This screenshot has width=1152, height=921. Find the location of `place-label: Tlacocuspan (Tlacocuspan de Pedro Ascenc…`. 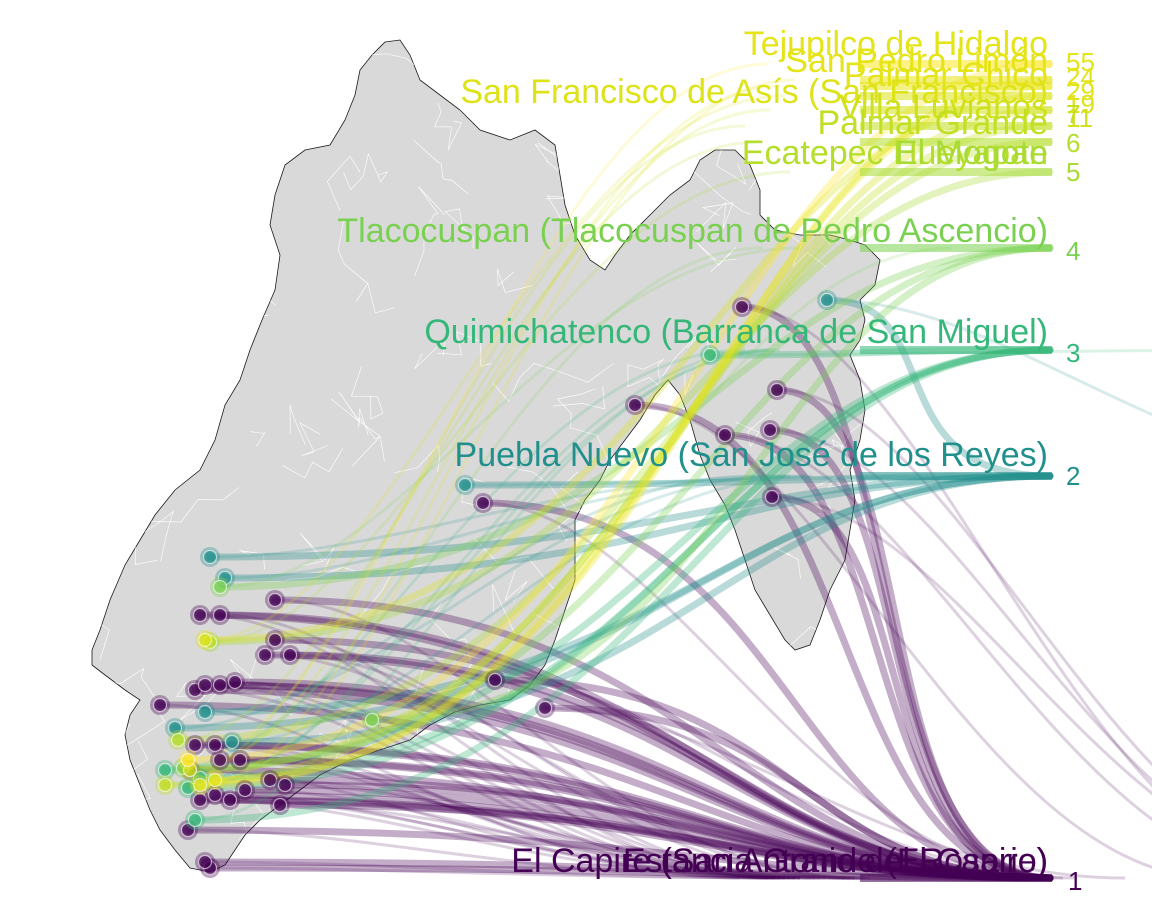

place-label: Tlacocuspan (Tlacocuspan de Pedro Ascenc… is located at coordinates (692, 231).